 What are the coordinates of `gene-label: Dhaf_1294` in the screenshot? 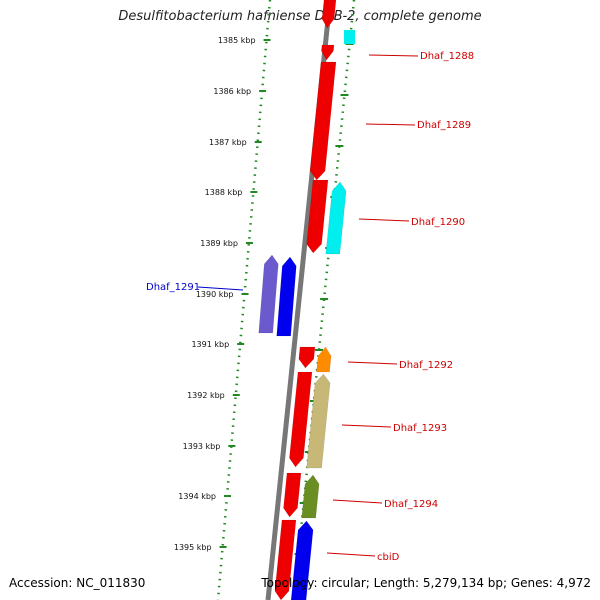 It's located at (411, 504).